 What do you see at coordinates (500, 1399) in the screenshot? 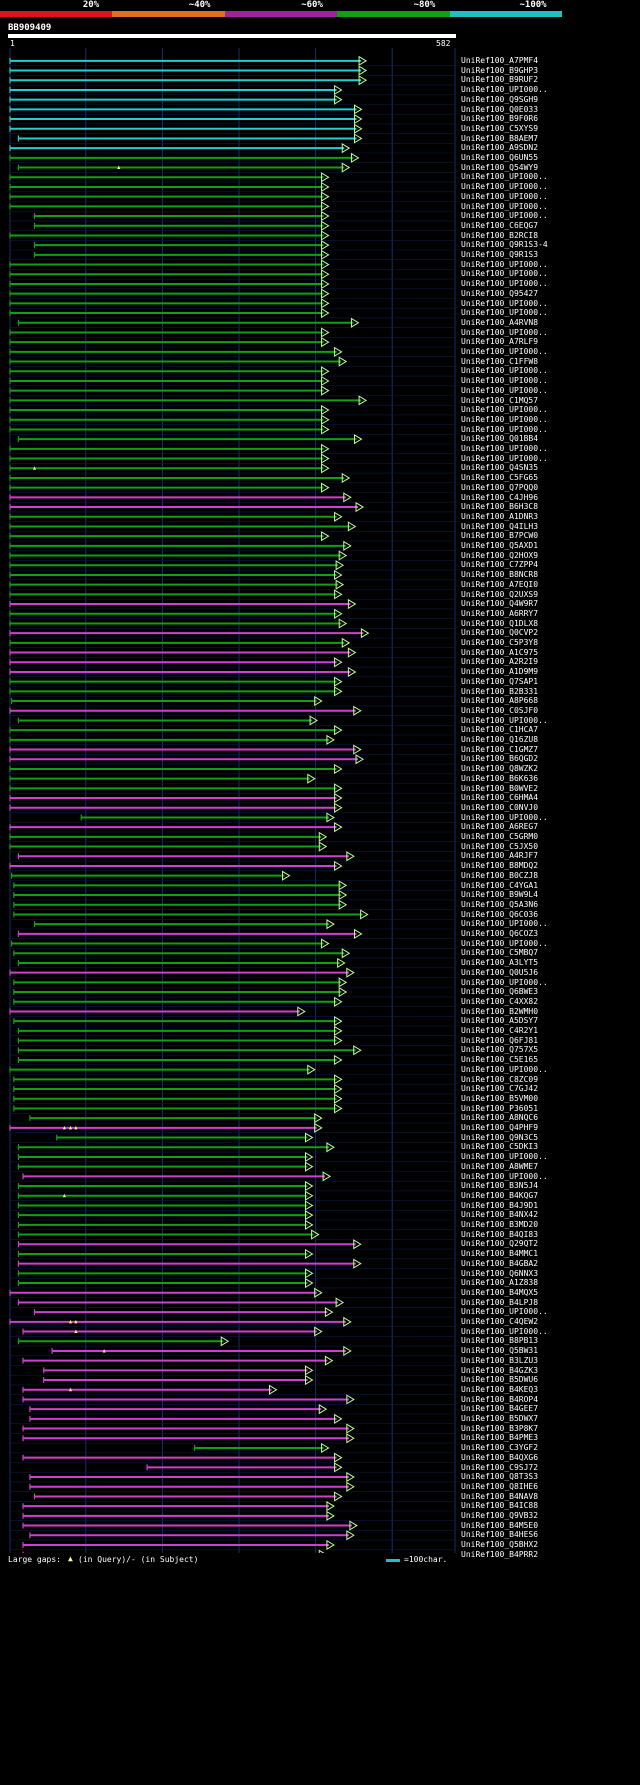
I see `hit-label: UniRef100_B4ROP4` at bounding box center [500, 1399].